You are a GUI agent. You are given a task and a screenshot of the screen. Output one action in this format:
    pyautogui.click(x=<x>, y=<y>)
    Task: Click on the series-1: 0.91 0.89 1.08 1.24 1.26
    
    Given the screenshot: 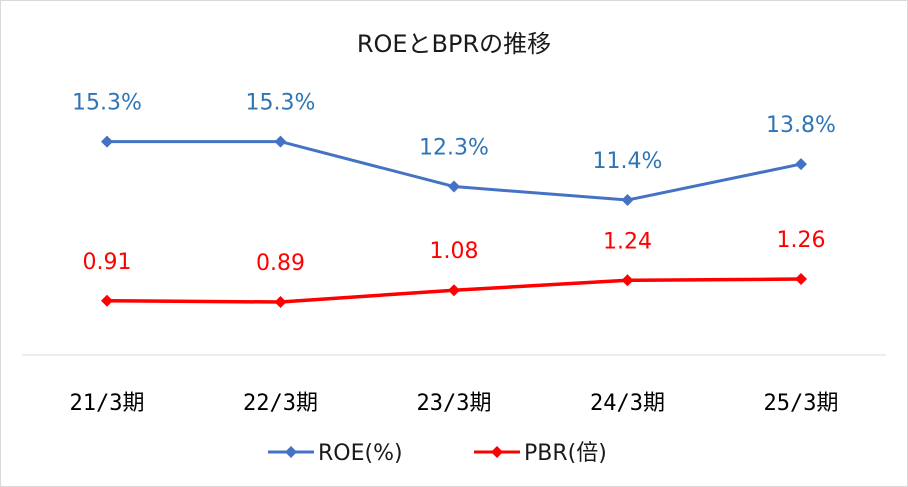 What is the action you would take?
    pyautogui.click(x=454, y=268)
    